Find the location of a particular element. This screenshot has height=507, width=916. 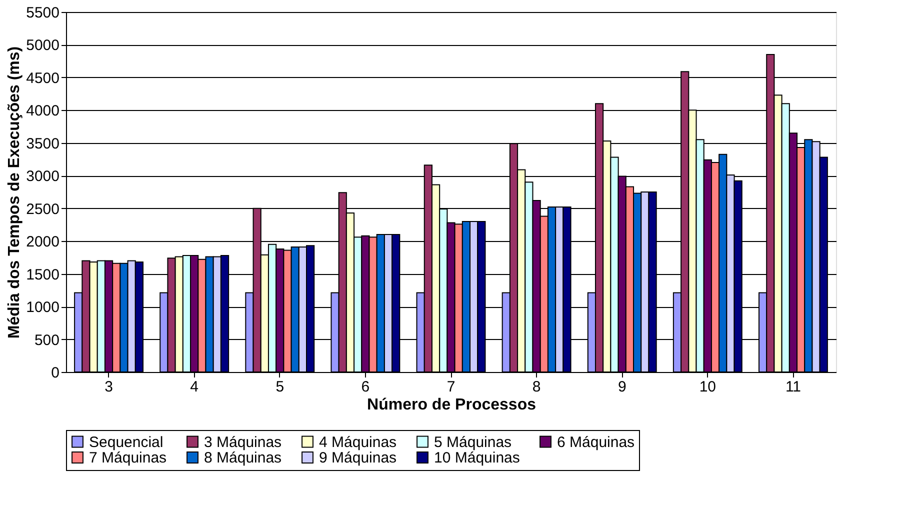

x-tick-label: 4 is located at coordinates (194, 387).